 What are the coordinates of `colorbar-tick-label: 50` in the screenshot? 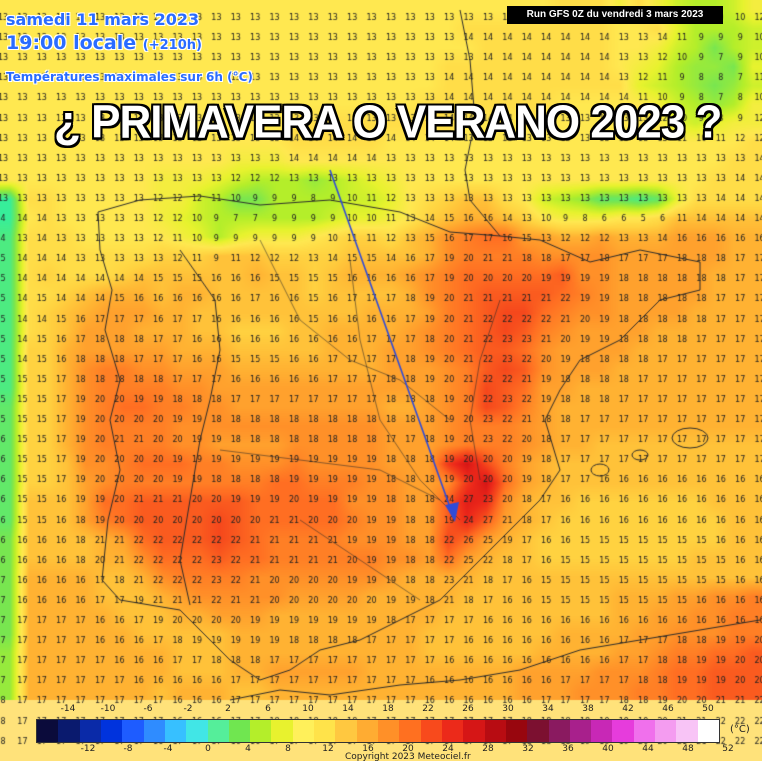 It's located at (708, 709).